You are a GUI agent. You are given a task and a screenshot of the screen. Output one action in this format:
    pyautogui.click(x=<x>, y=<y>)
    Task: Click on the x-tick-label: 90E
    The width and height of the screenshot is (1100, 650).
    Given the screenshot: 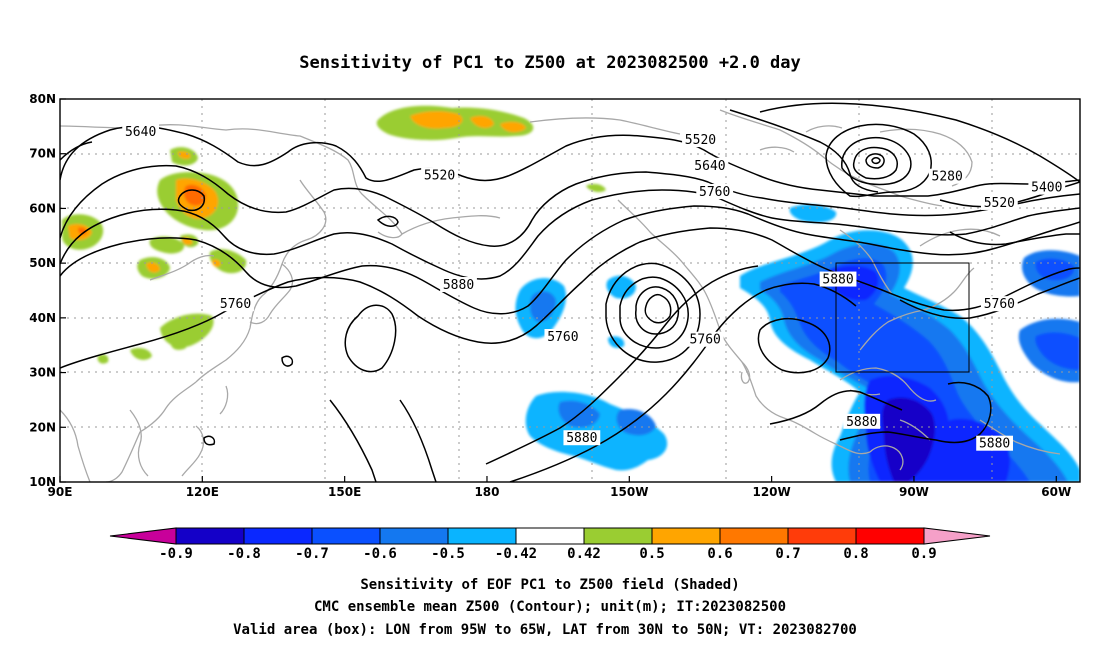 What is the action you would take?
    pyautogui.click(x=60, y=492)
    